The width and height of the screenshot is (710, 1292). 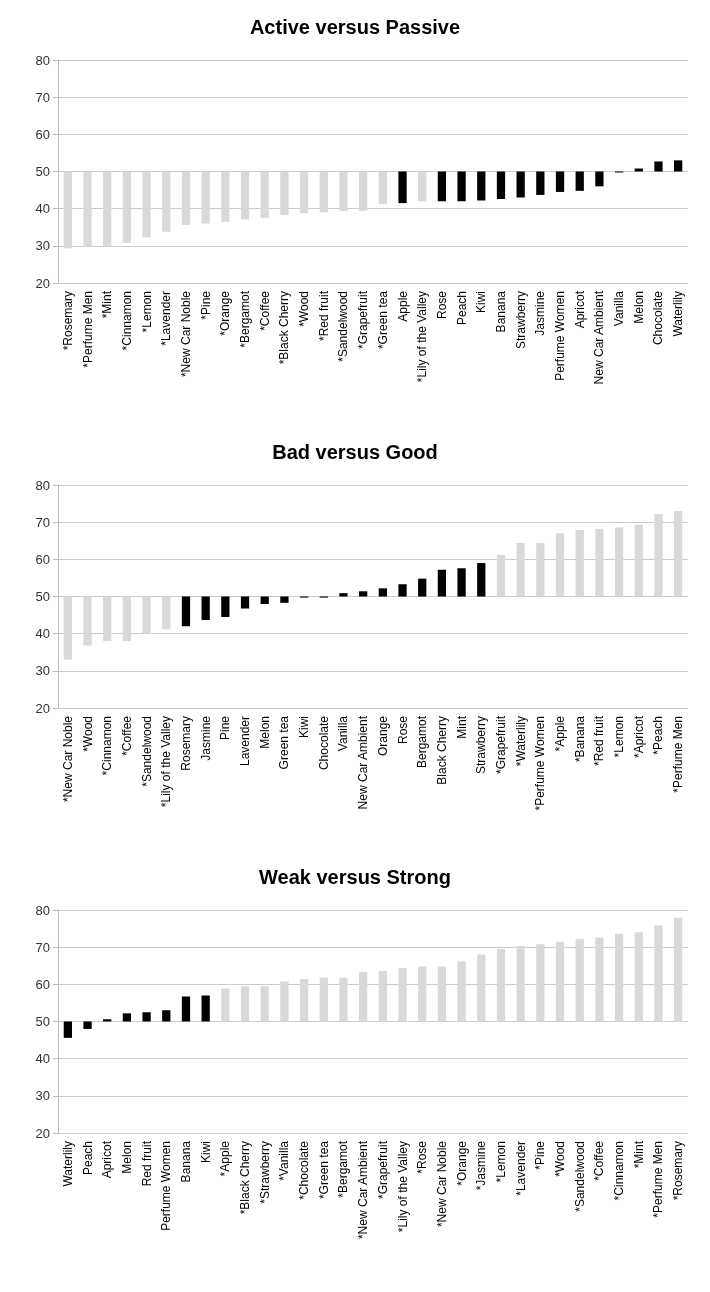 What do you see at coordinates (304, 1170) in the screenshot?
I see `x-tick-label: *Chocolate` at bounding box center [304, 1170].